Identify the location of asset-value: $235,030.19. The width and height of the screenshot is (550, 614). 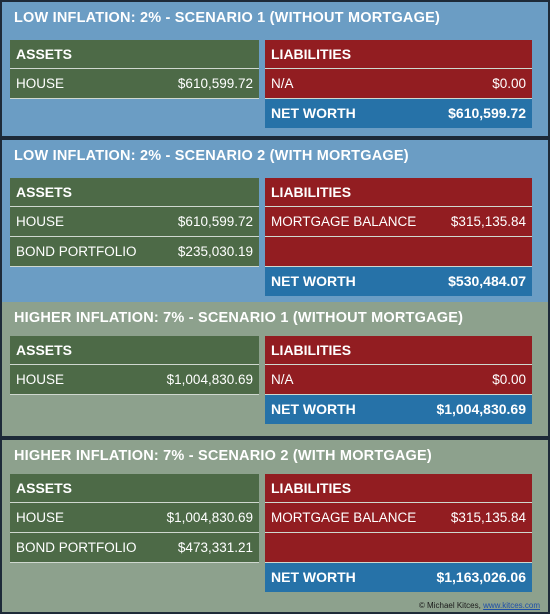
(215, 251).